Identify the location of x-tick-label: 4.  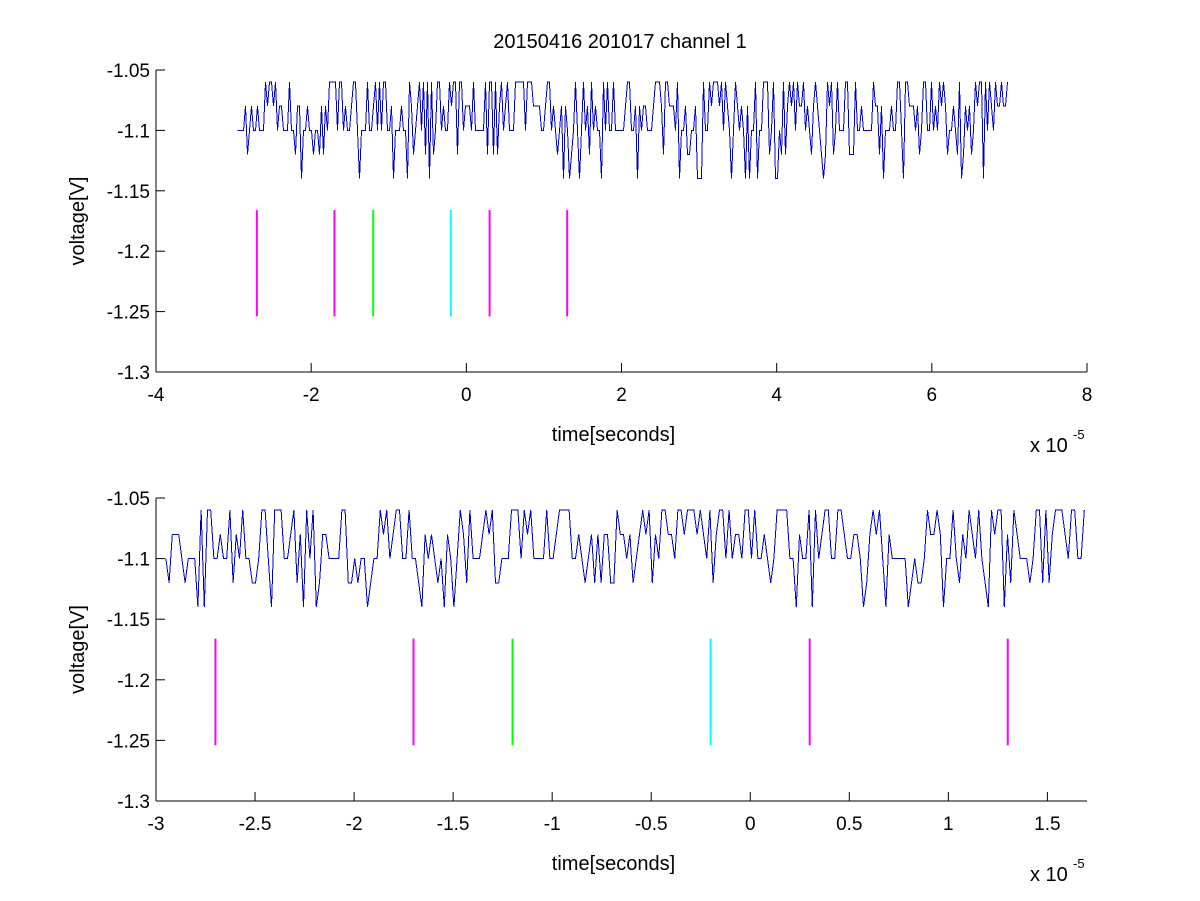
(776, 395).